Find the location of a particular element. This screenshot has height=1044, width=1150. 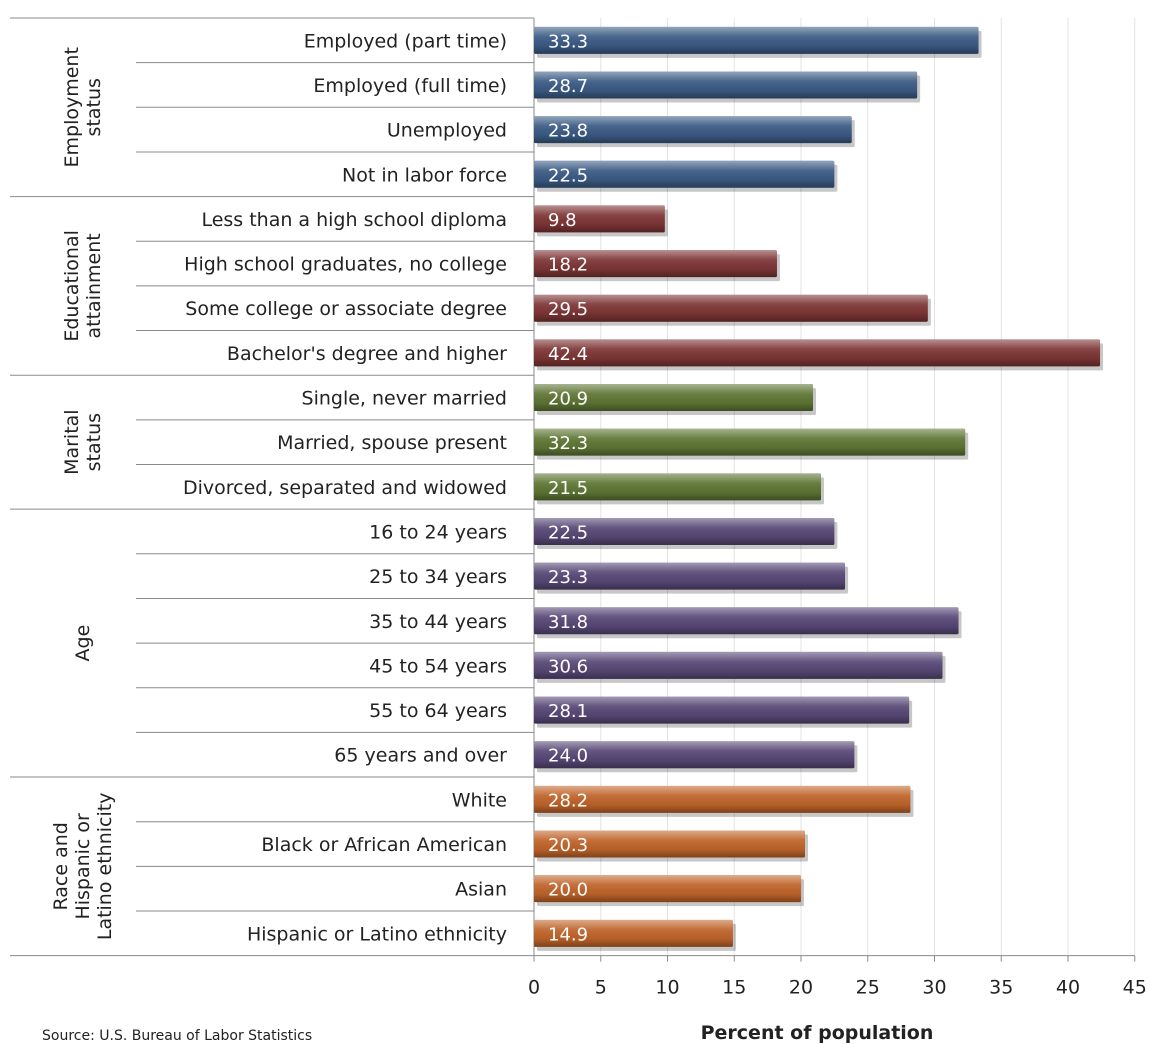

group-label-line: Age is located at coordinates (83, 643).